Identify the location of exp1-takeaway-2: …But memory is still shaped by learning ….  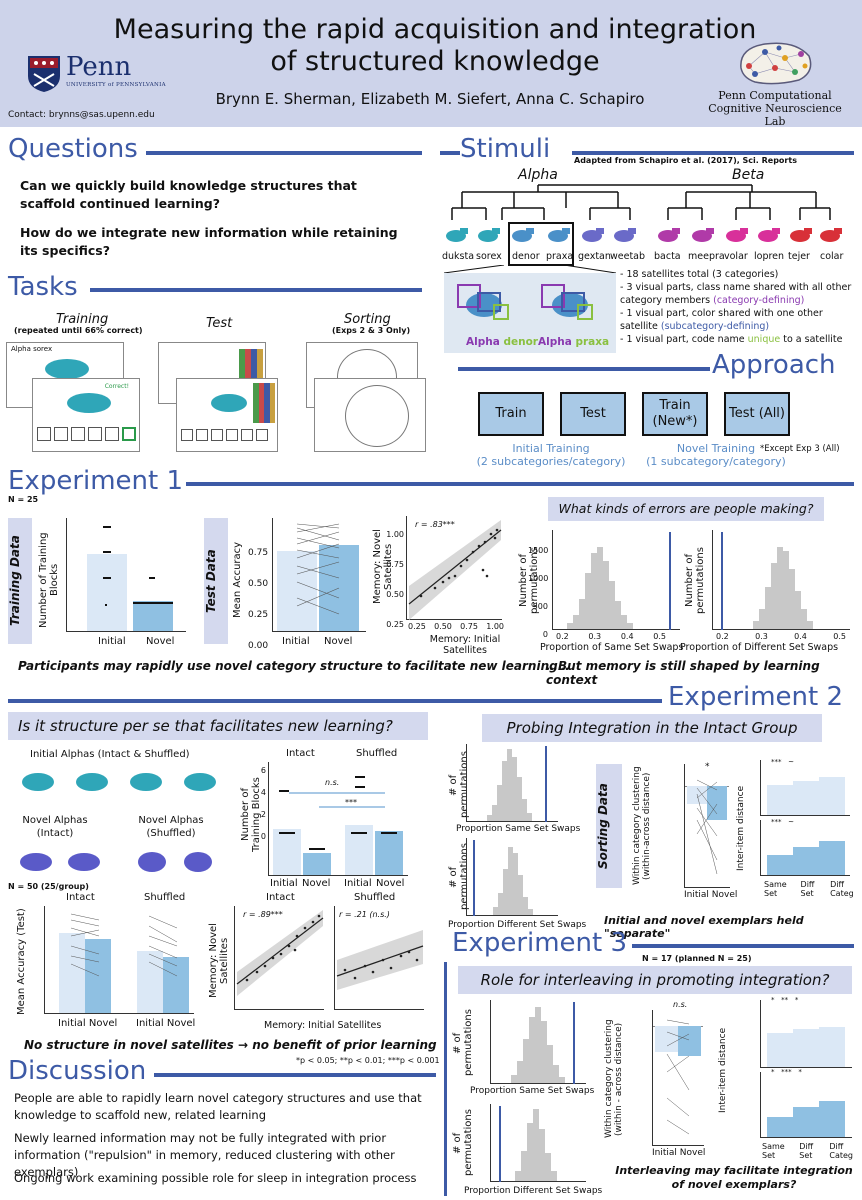
(683, 673).